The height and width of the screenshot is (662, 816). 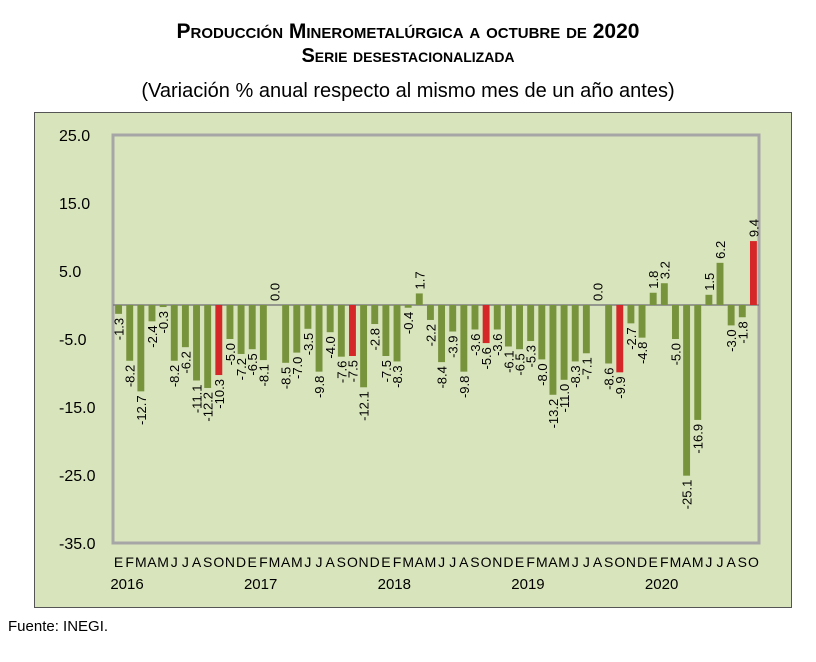 I want to click on data-label: -6.2, so click(x=185, y=362).